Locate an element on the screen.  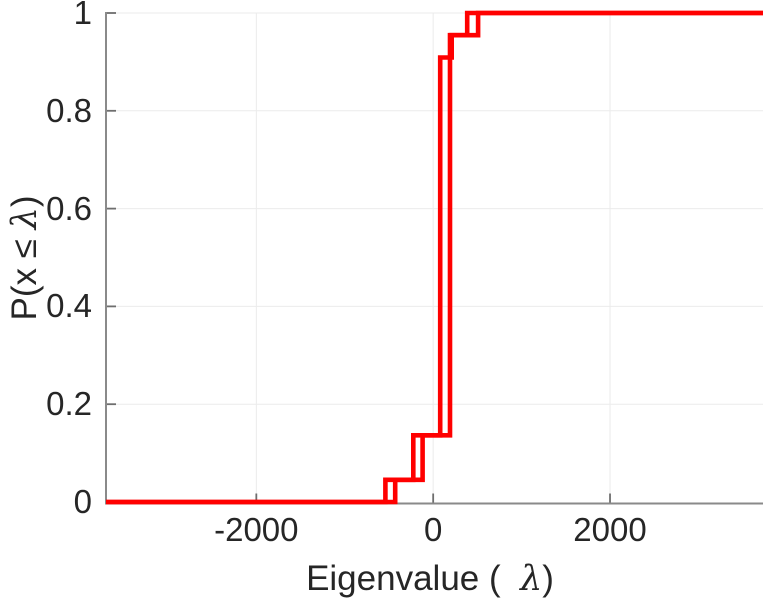
x-tick-label: -2000 is located at coordinates (256, 529).